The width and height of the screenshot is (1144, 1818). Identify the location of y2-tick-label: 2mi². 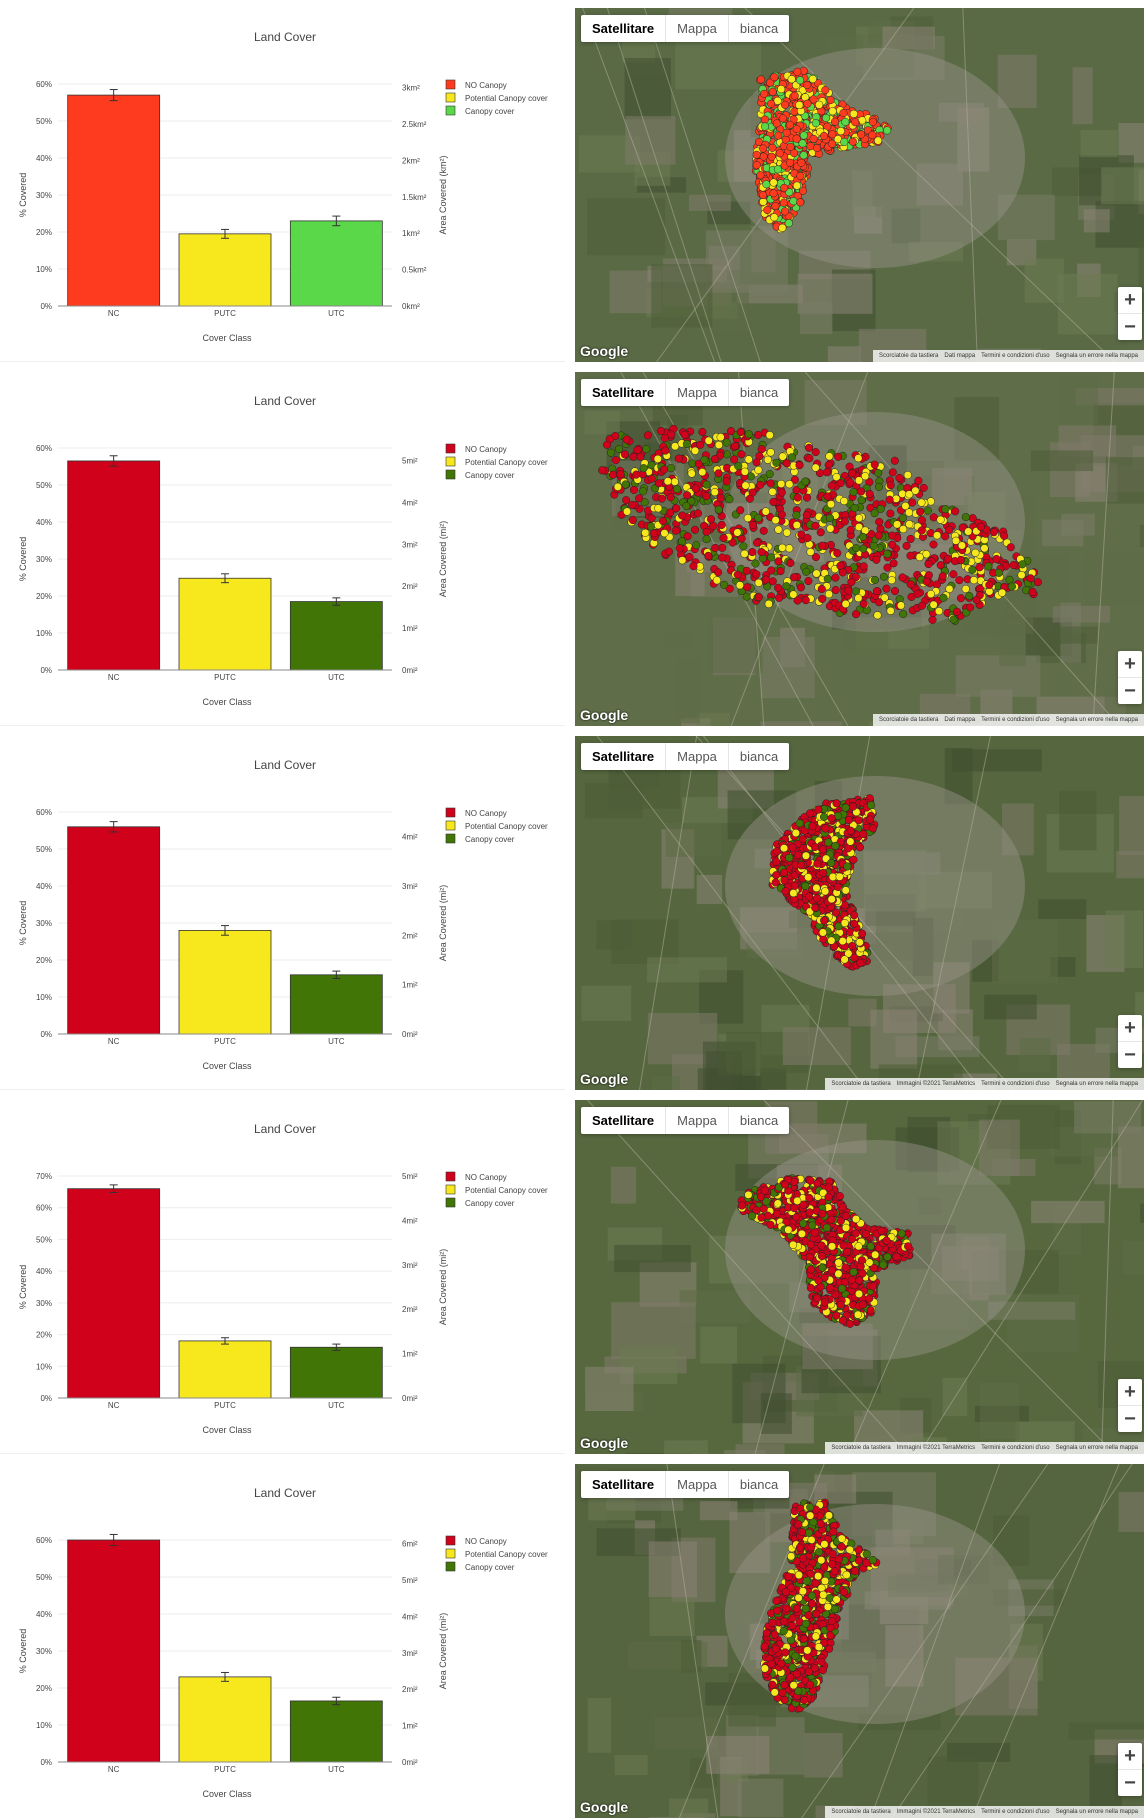
(410, 586).